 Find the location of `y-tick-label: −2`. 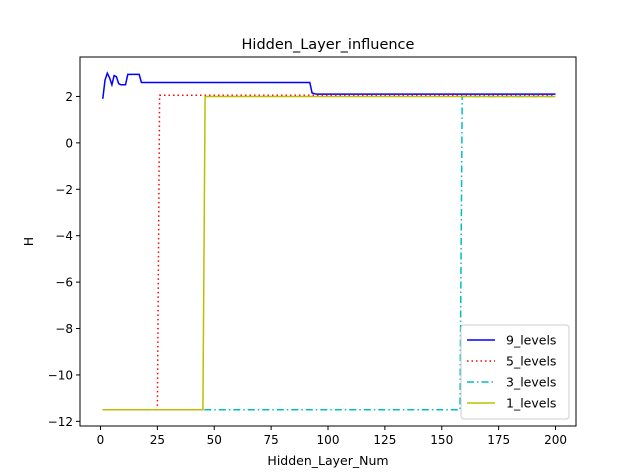

y-tick-label: −2 is located at coordinates (64, 190).